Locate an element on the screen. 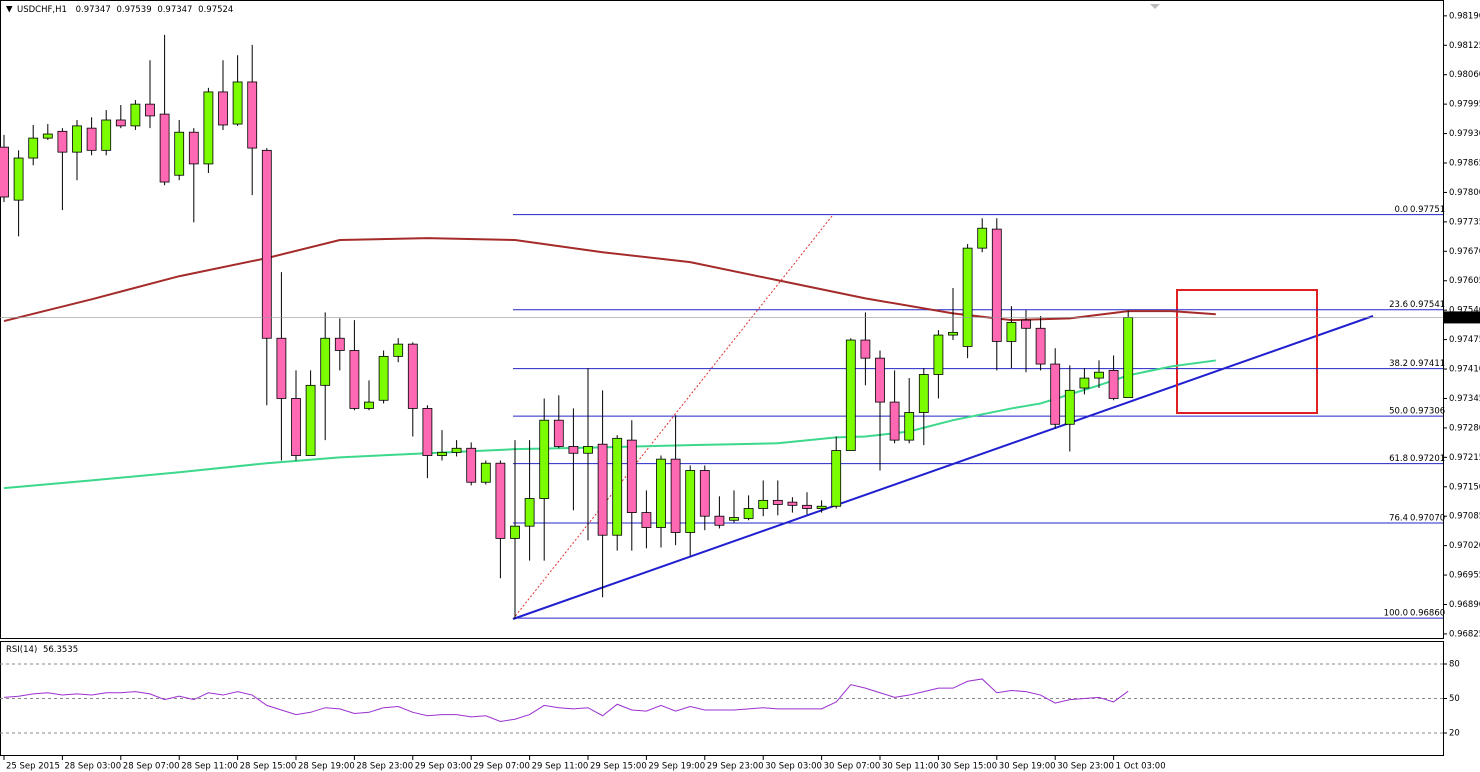  low-value: 0.97347 is located at coordinates (174, 10).